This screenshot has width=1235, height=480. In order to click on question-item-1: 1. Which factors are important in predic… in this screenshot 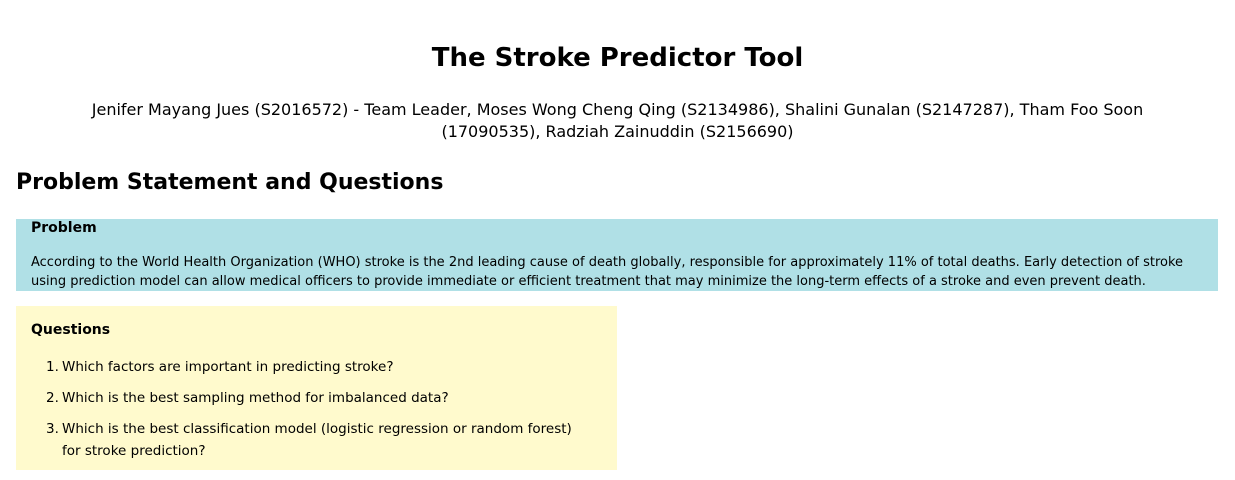, I will do `click(316, 367)`.